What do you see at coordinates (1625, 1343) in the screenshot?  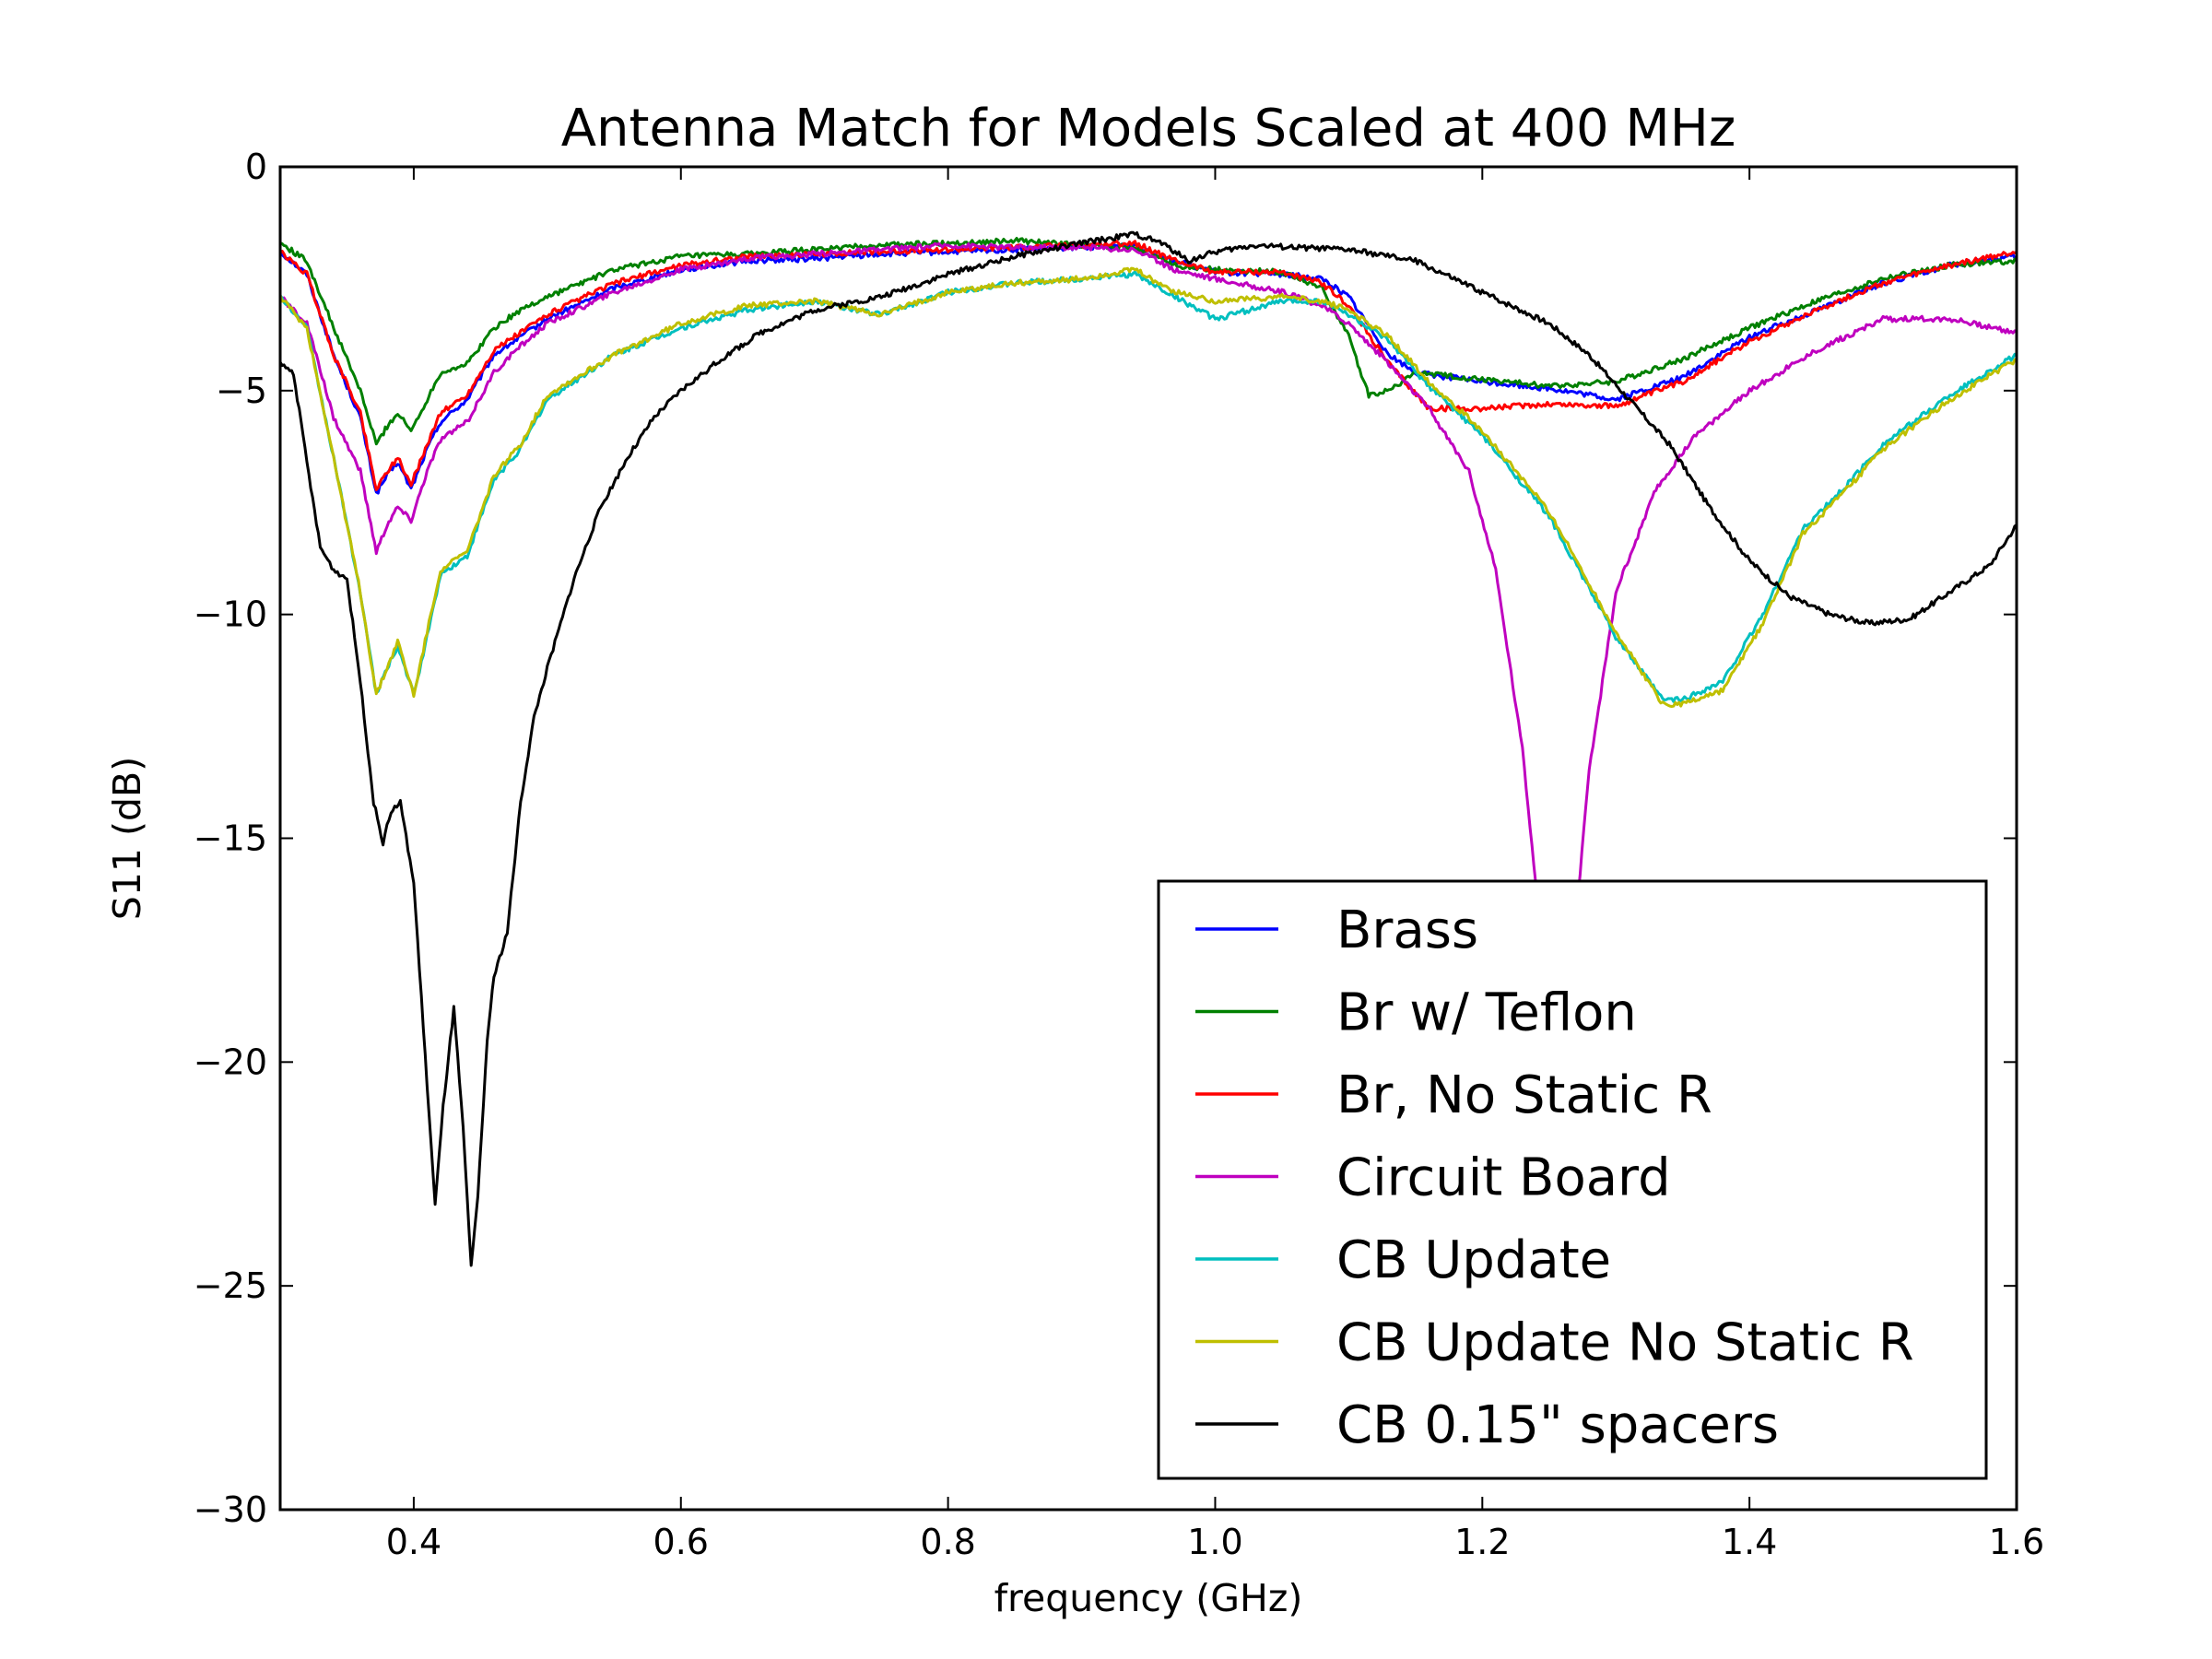 I see `legend-label: CB Update No Static R` at bounding box center [1625, 1343].